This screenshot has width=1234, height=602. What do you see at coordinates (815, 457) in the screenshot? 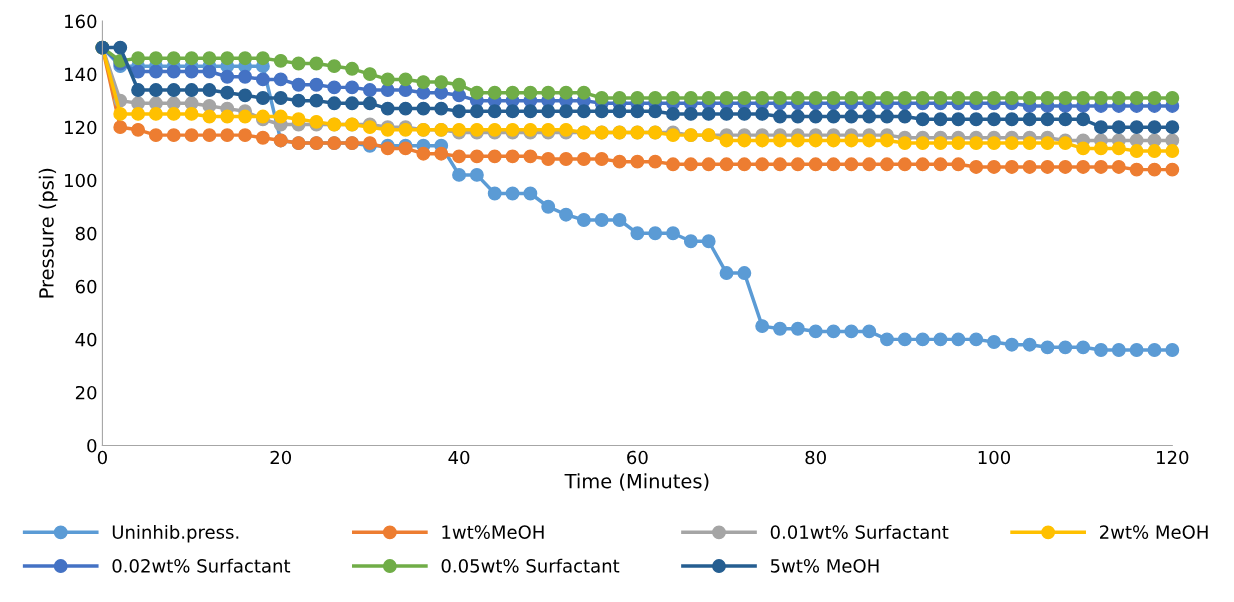
I see `x-tick-label: 80` at bounding box center [815, 457].